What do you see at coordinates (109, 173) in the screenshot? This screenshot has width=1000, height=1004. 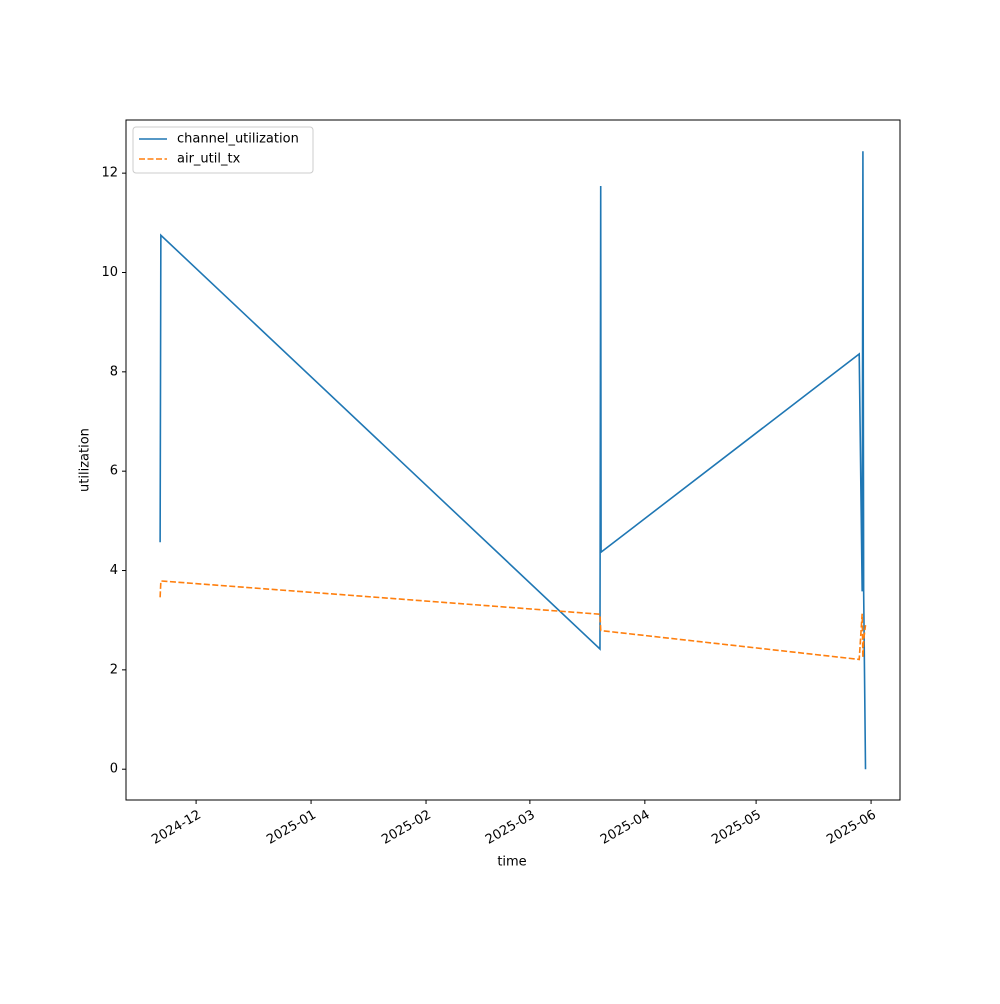 I see `y-tick-label: 12` at bounding box center [109, 173].